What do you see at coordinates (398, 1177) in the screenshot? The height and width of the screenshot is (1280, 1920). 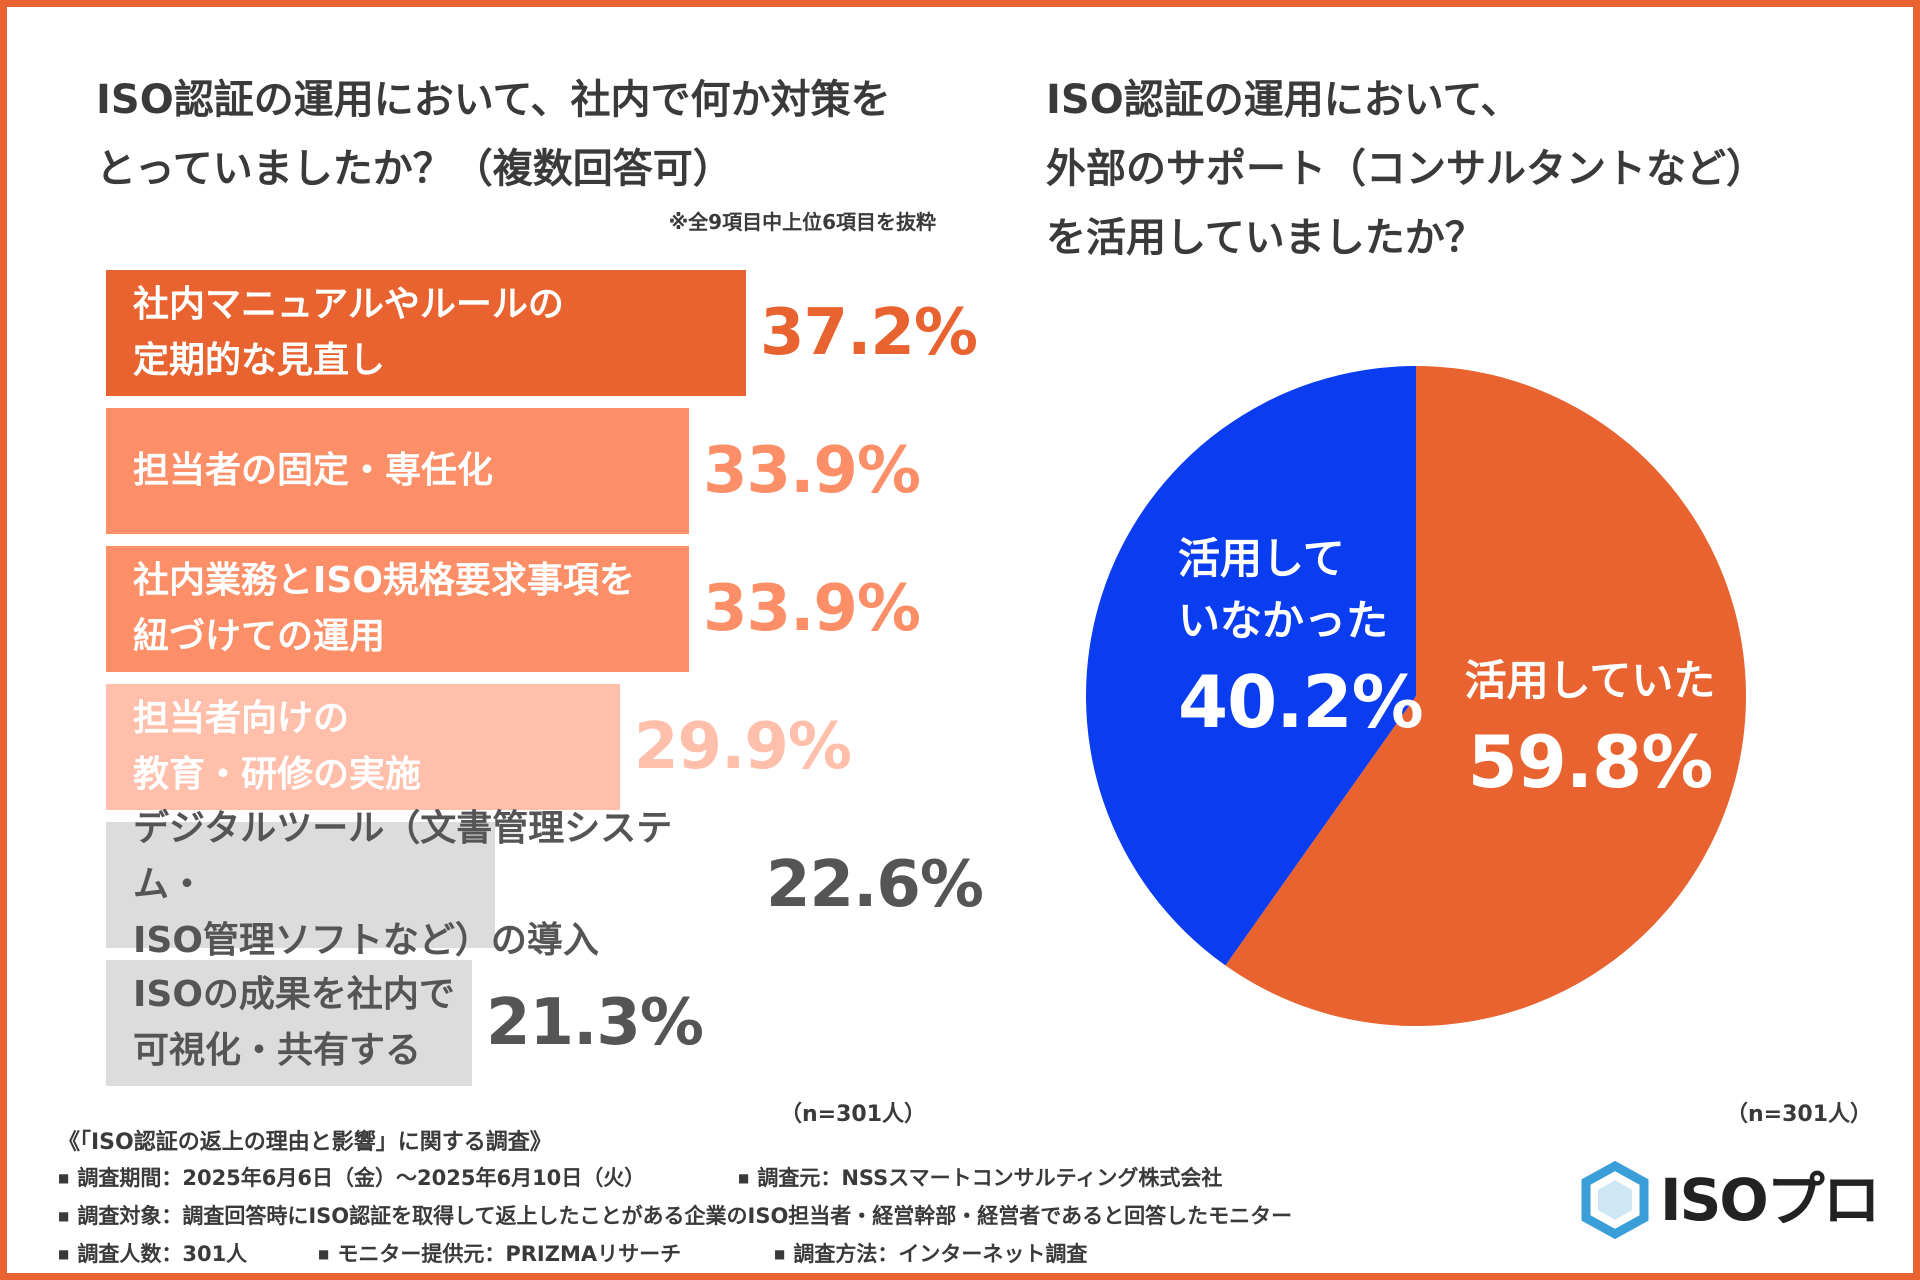 I see `survey-period: 調査期間：2025年6月6日（金）～2025年6月10日（火）` at bounding box center [398, 1177].